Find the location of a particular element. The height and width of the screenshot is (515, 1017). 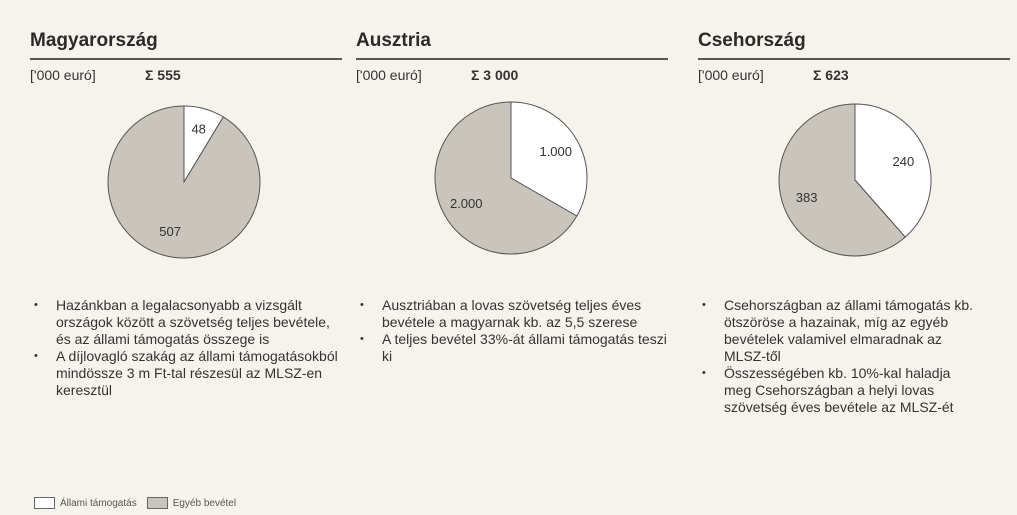

value-label: 507 is located at coordinates (170, 231).